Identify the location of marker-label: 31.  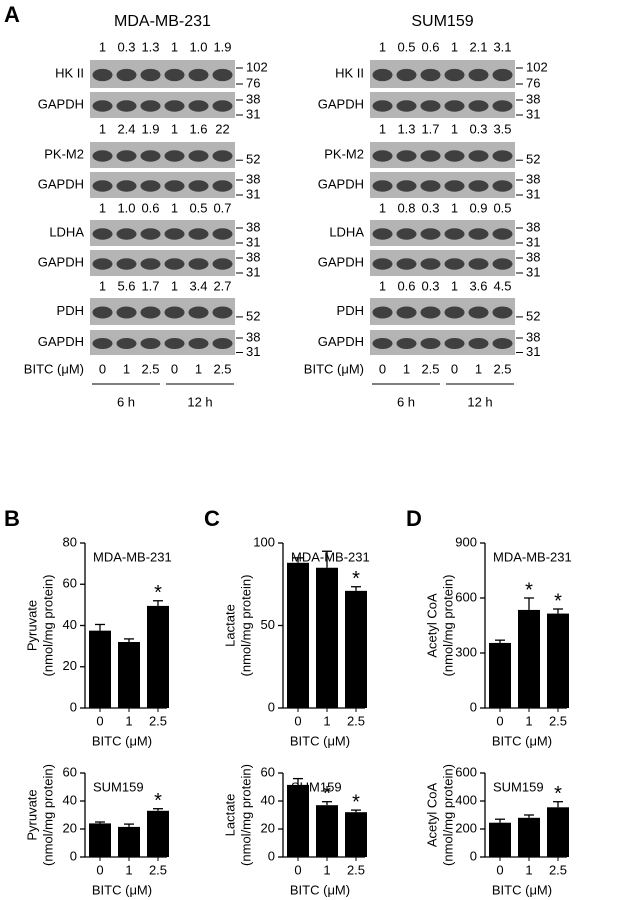
(253, 241).